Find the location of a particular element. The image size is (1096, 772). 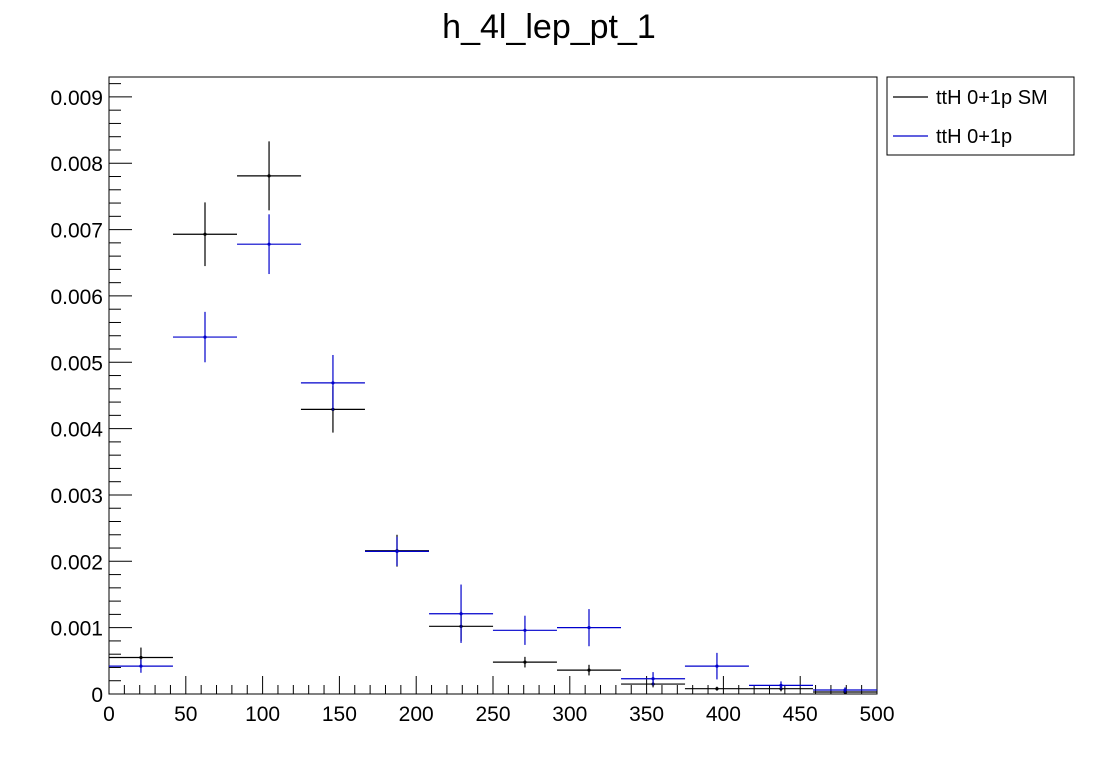

legend: ttH 0+1p SM ttH 0+1p is located at coordinates (980, 116).